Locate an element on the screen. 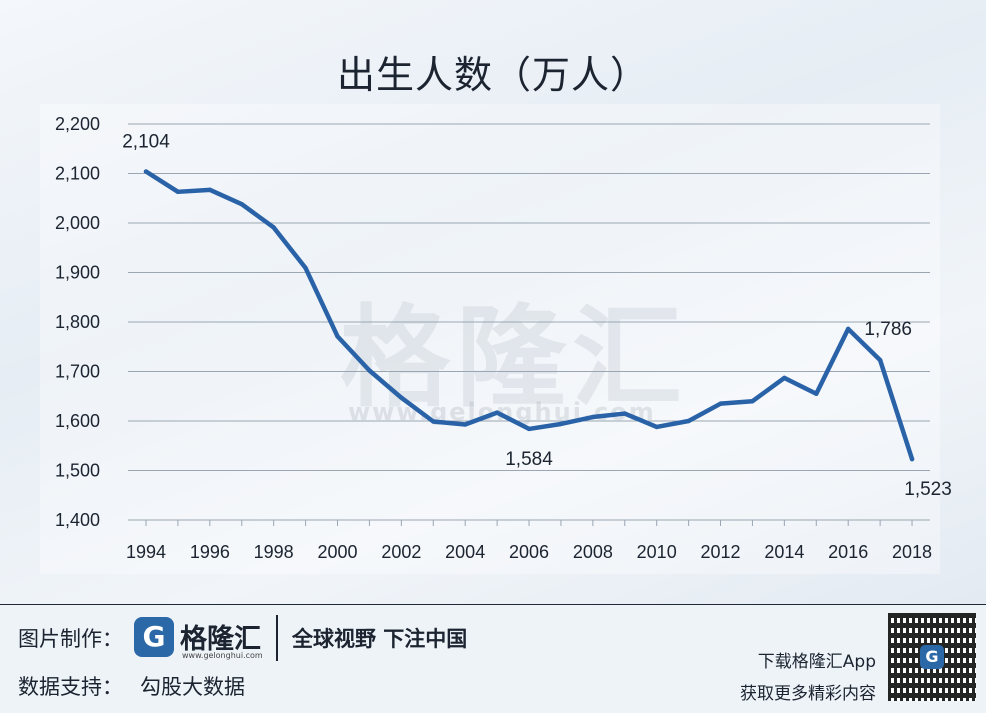 This screenshot has height=713, width=986. data-point-2002 is located at coordinates (401, 397).